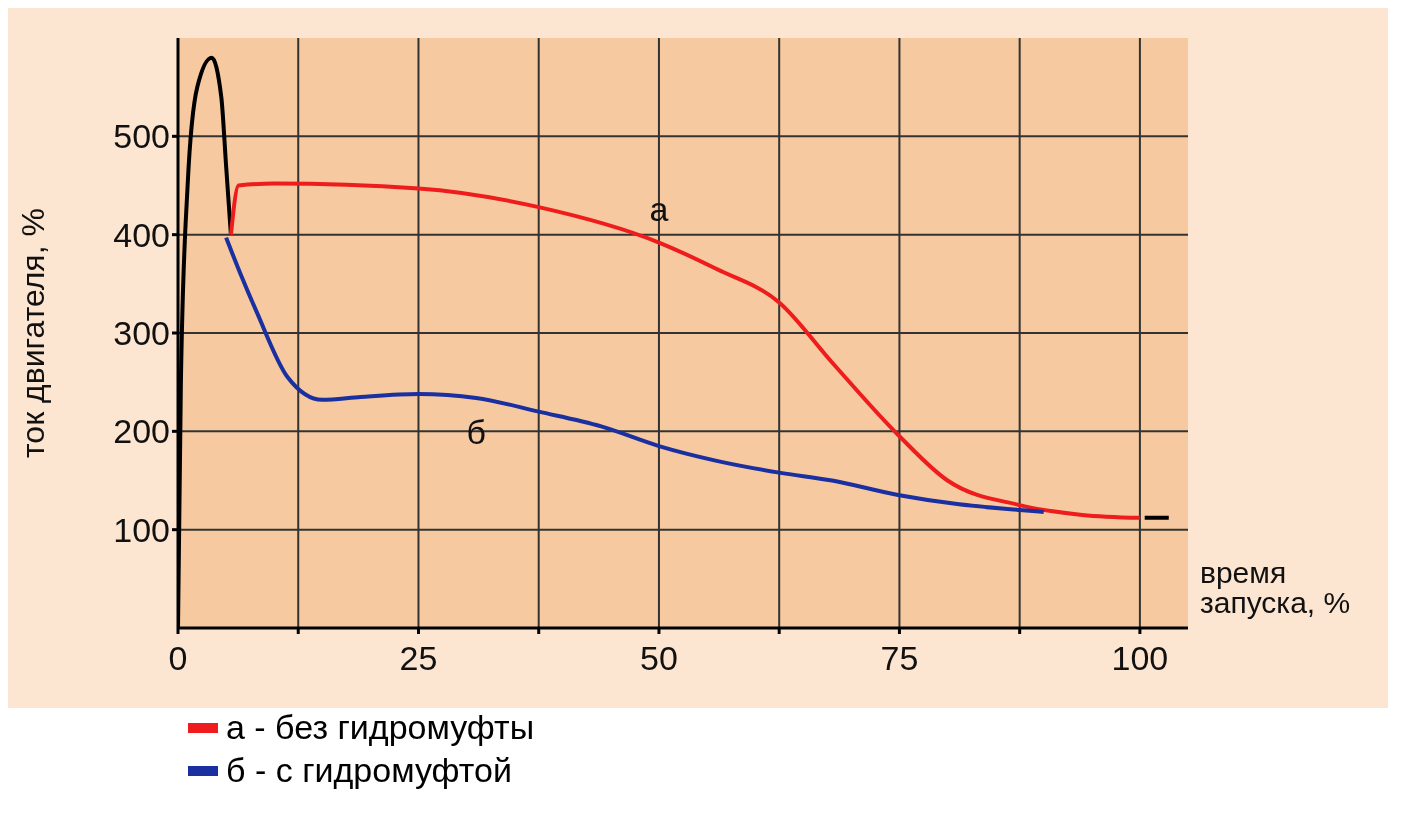 The height and width of the screenshot is (836, 1404). I want to click on y-tick-label: 100, so click(141, 529).